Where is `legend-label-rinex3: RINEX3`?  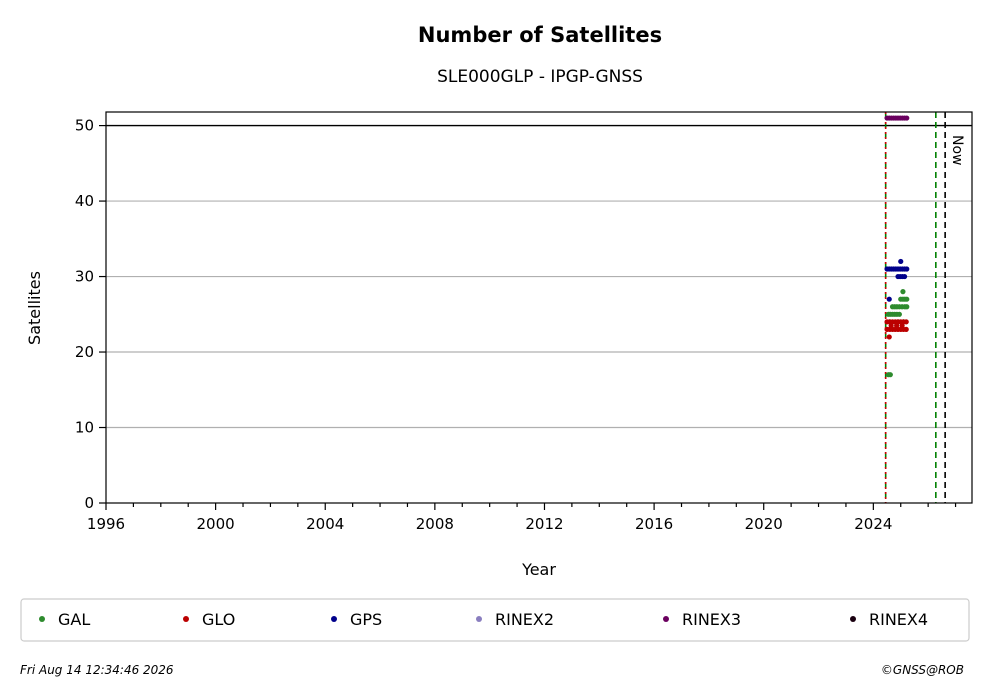
legend-label-rinex3: RINEX3 is located at coordinates (711, 619).